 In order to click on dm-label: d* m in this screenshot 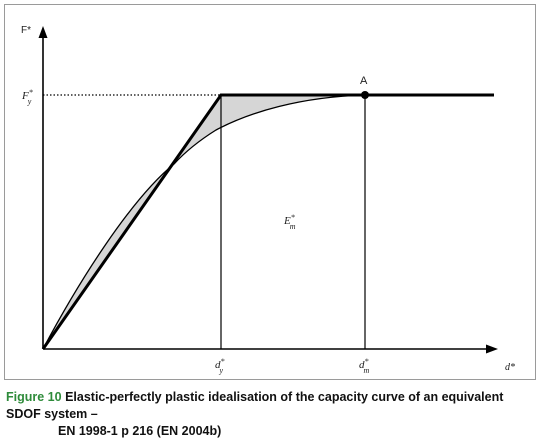, I will do `click(364, 366)`.